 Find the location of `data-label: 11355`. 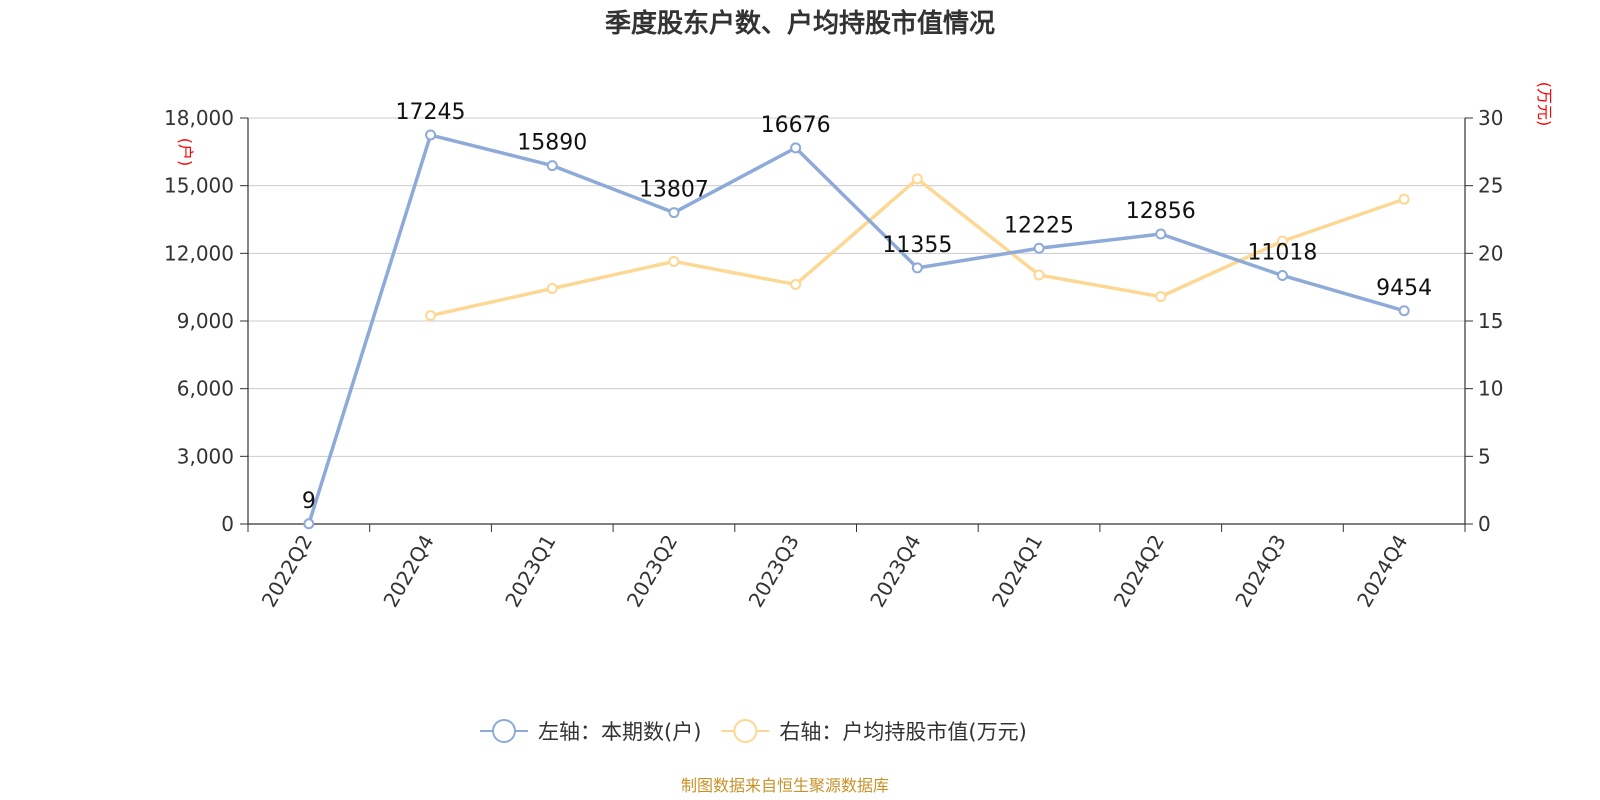

data-label: 11355 is located at coordinates (917, 245).